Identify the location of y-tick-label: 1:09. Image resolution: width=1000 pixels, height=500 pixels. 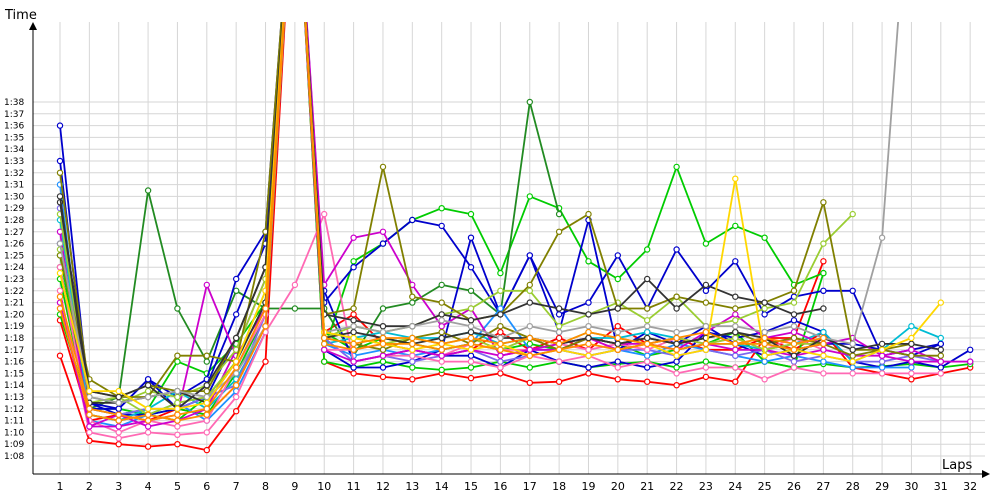
(14, 445).